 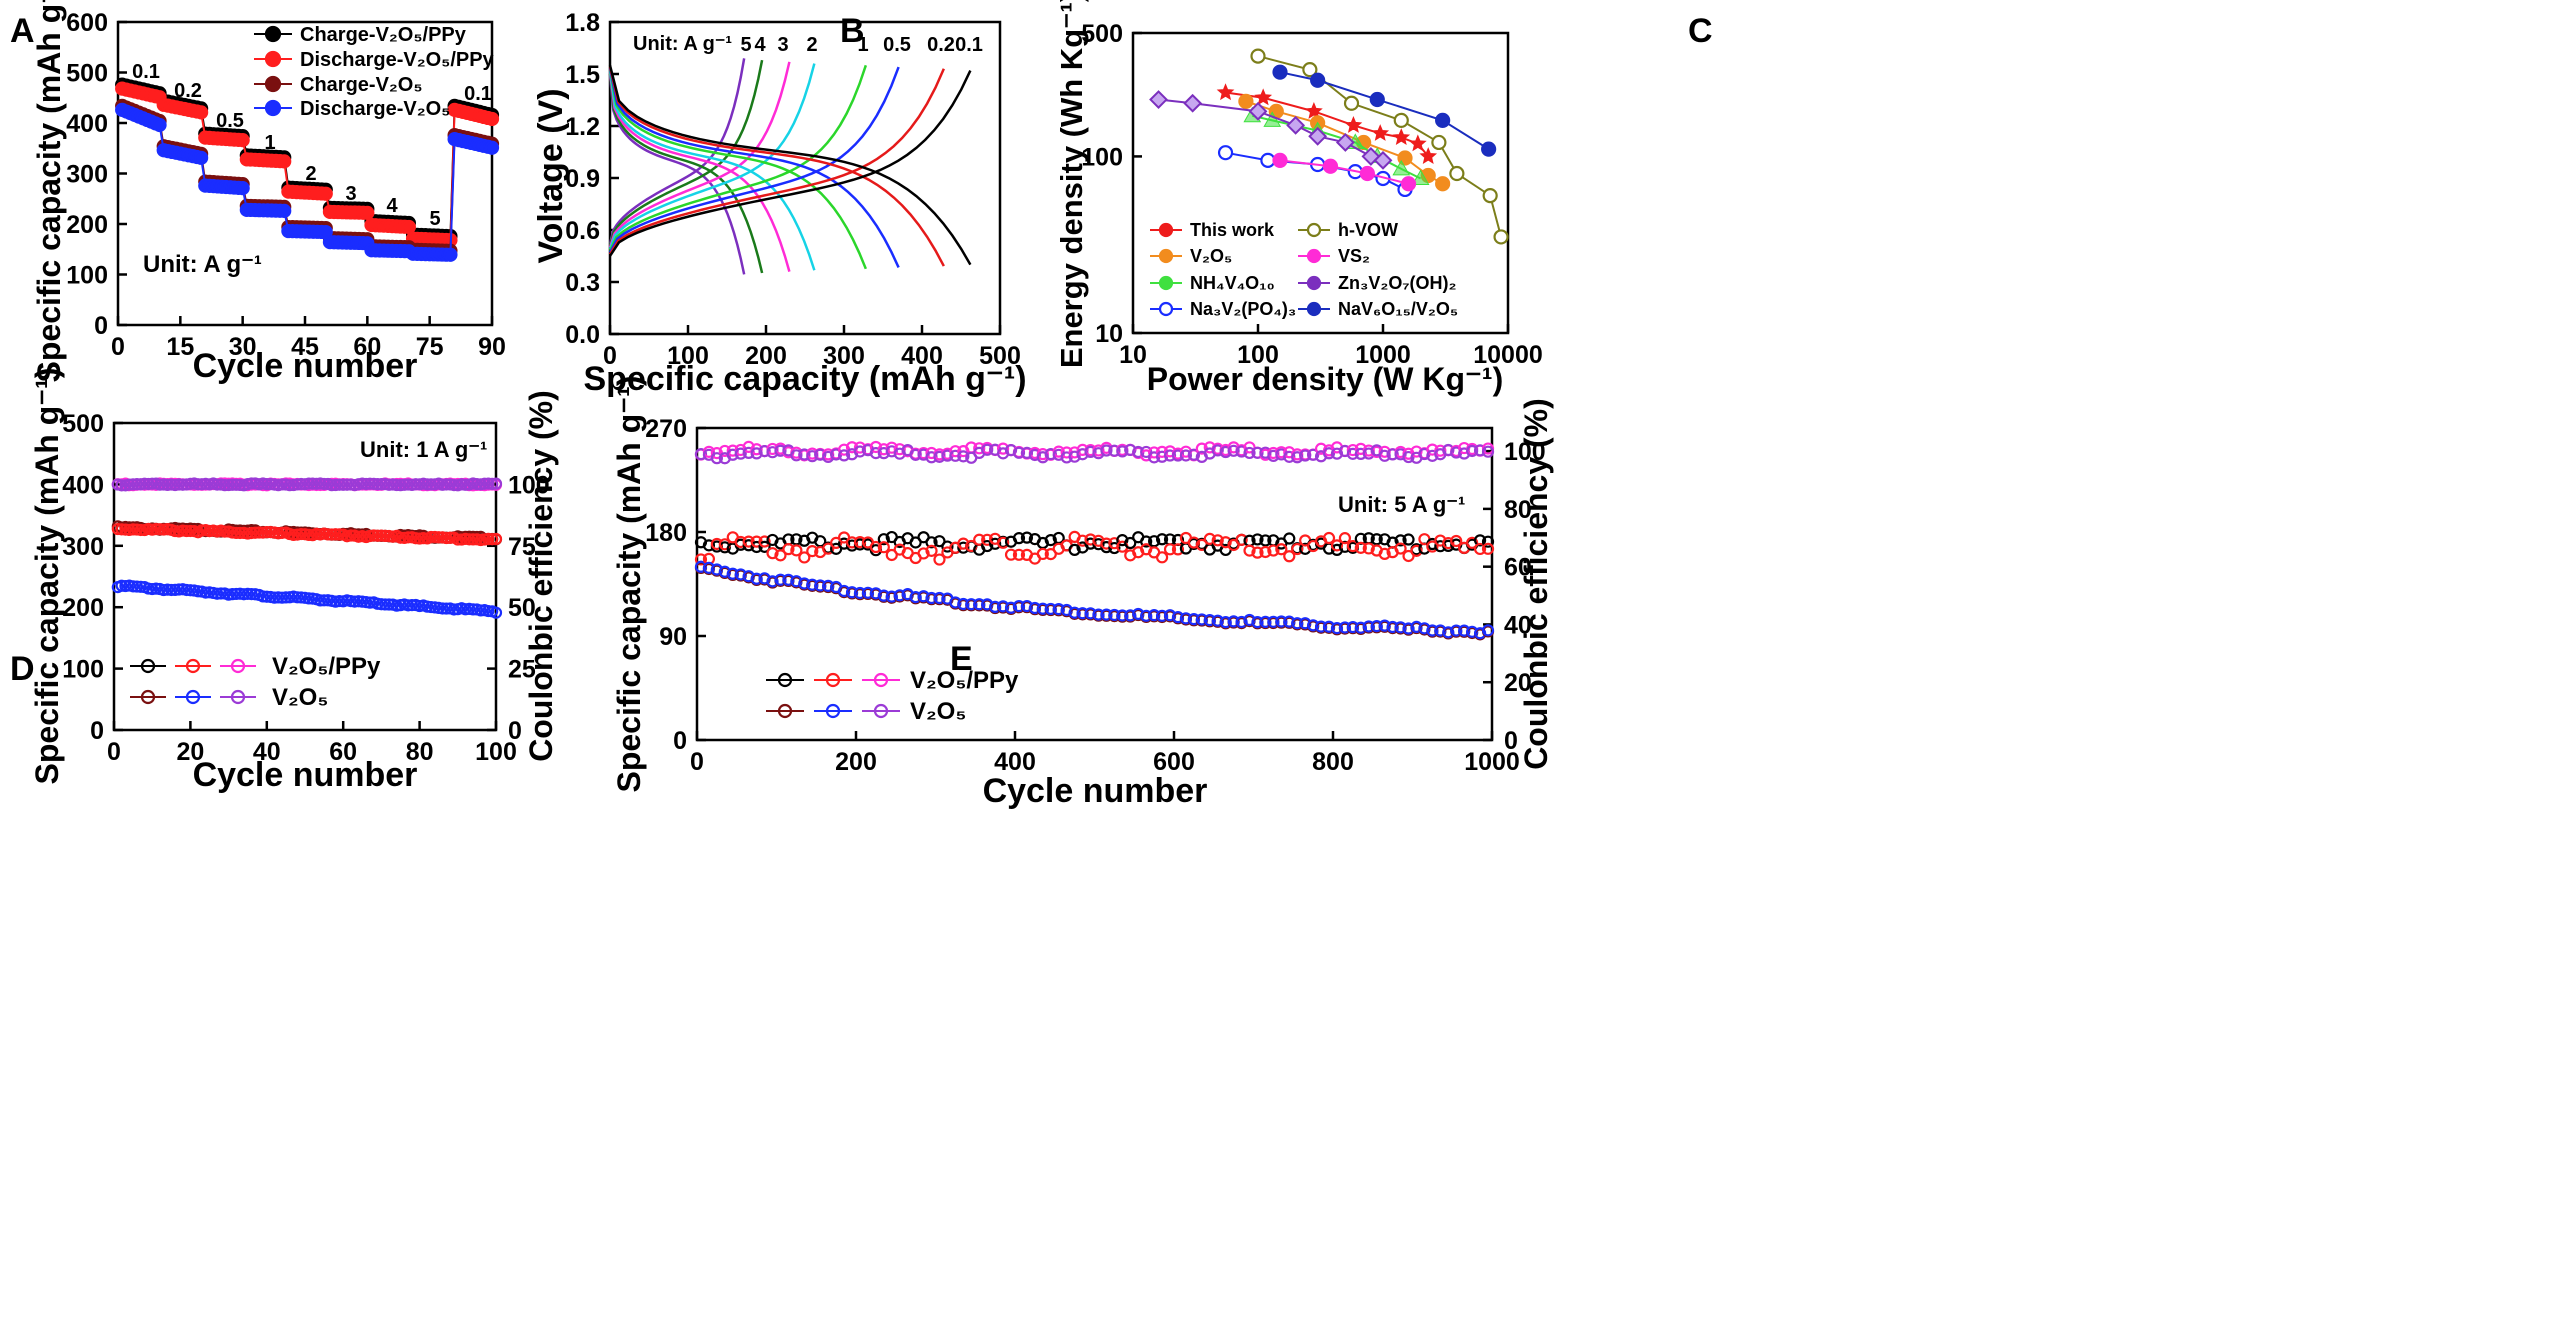 What do you see at coordinates (541, 576) in the screenshot?
I see `y2-axis-title: Coulonbic efficiency (%)` at bounding box center [541, 576].